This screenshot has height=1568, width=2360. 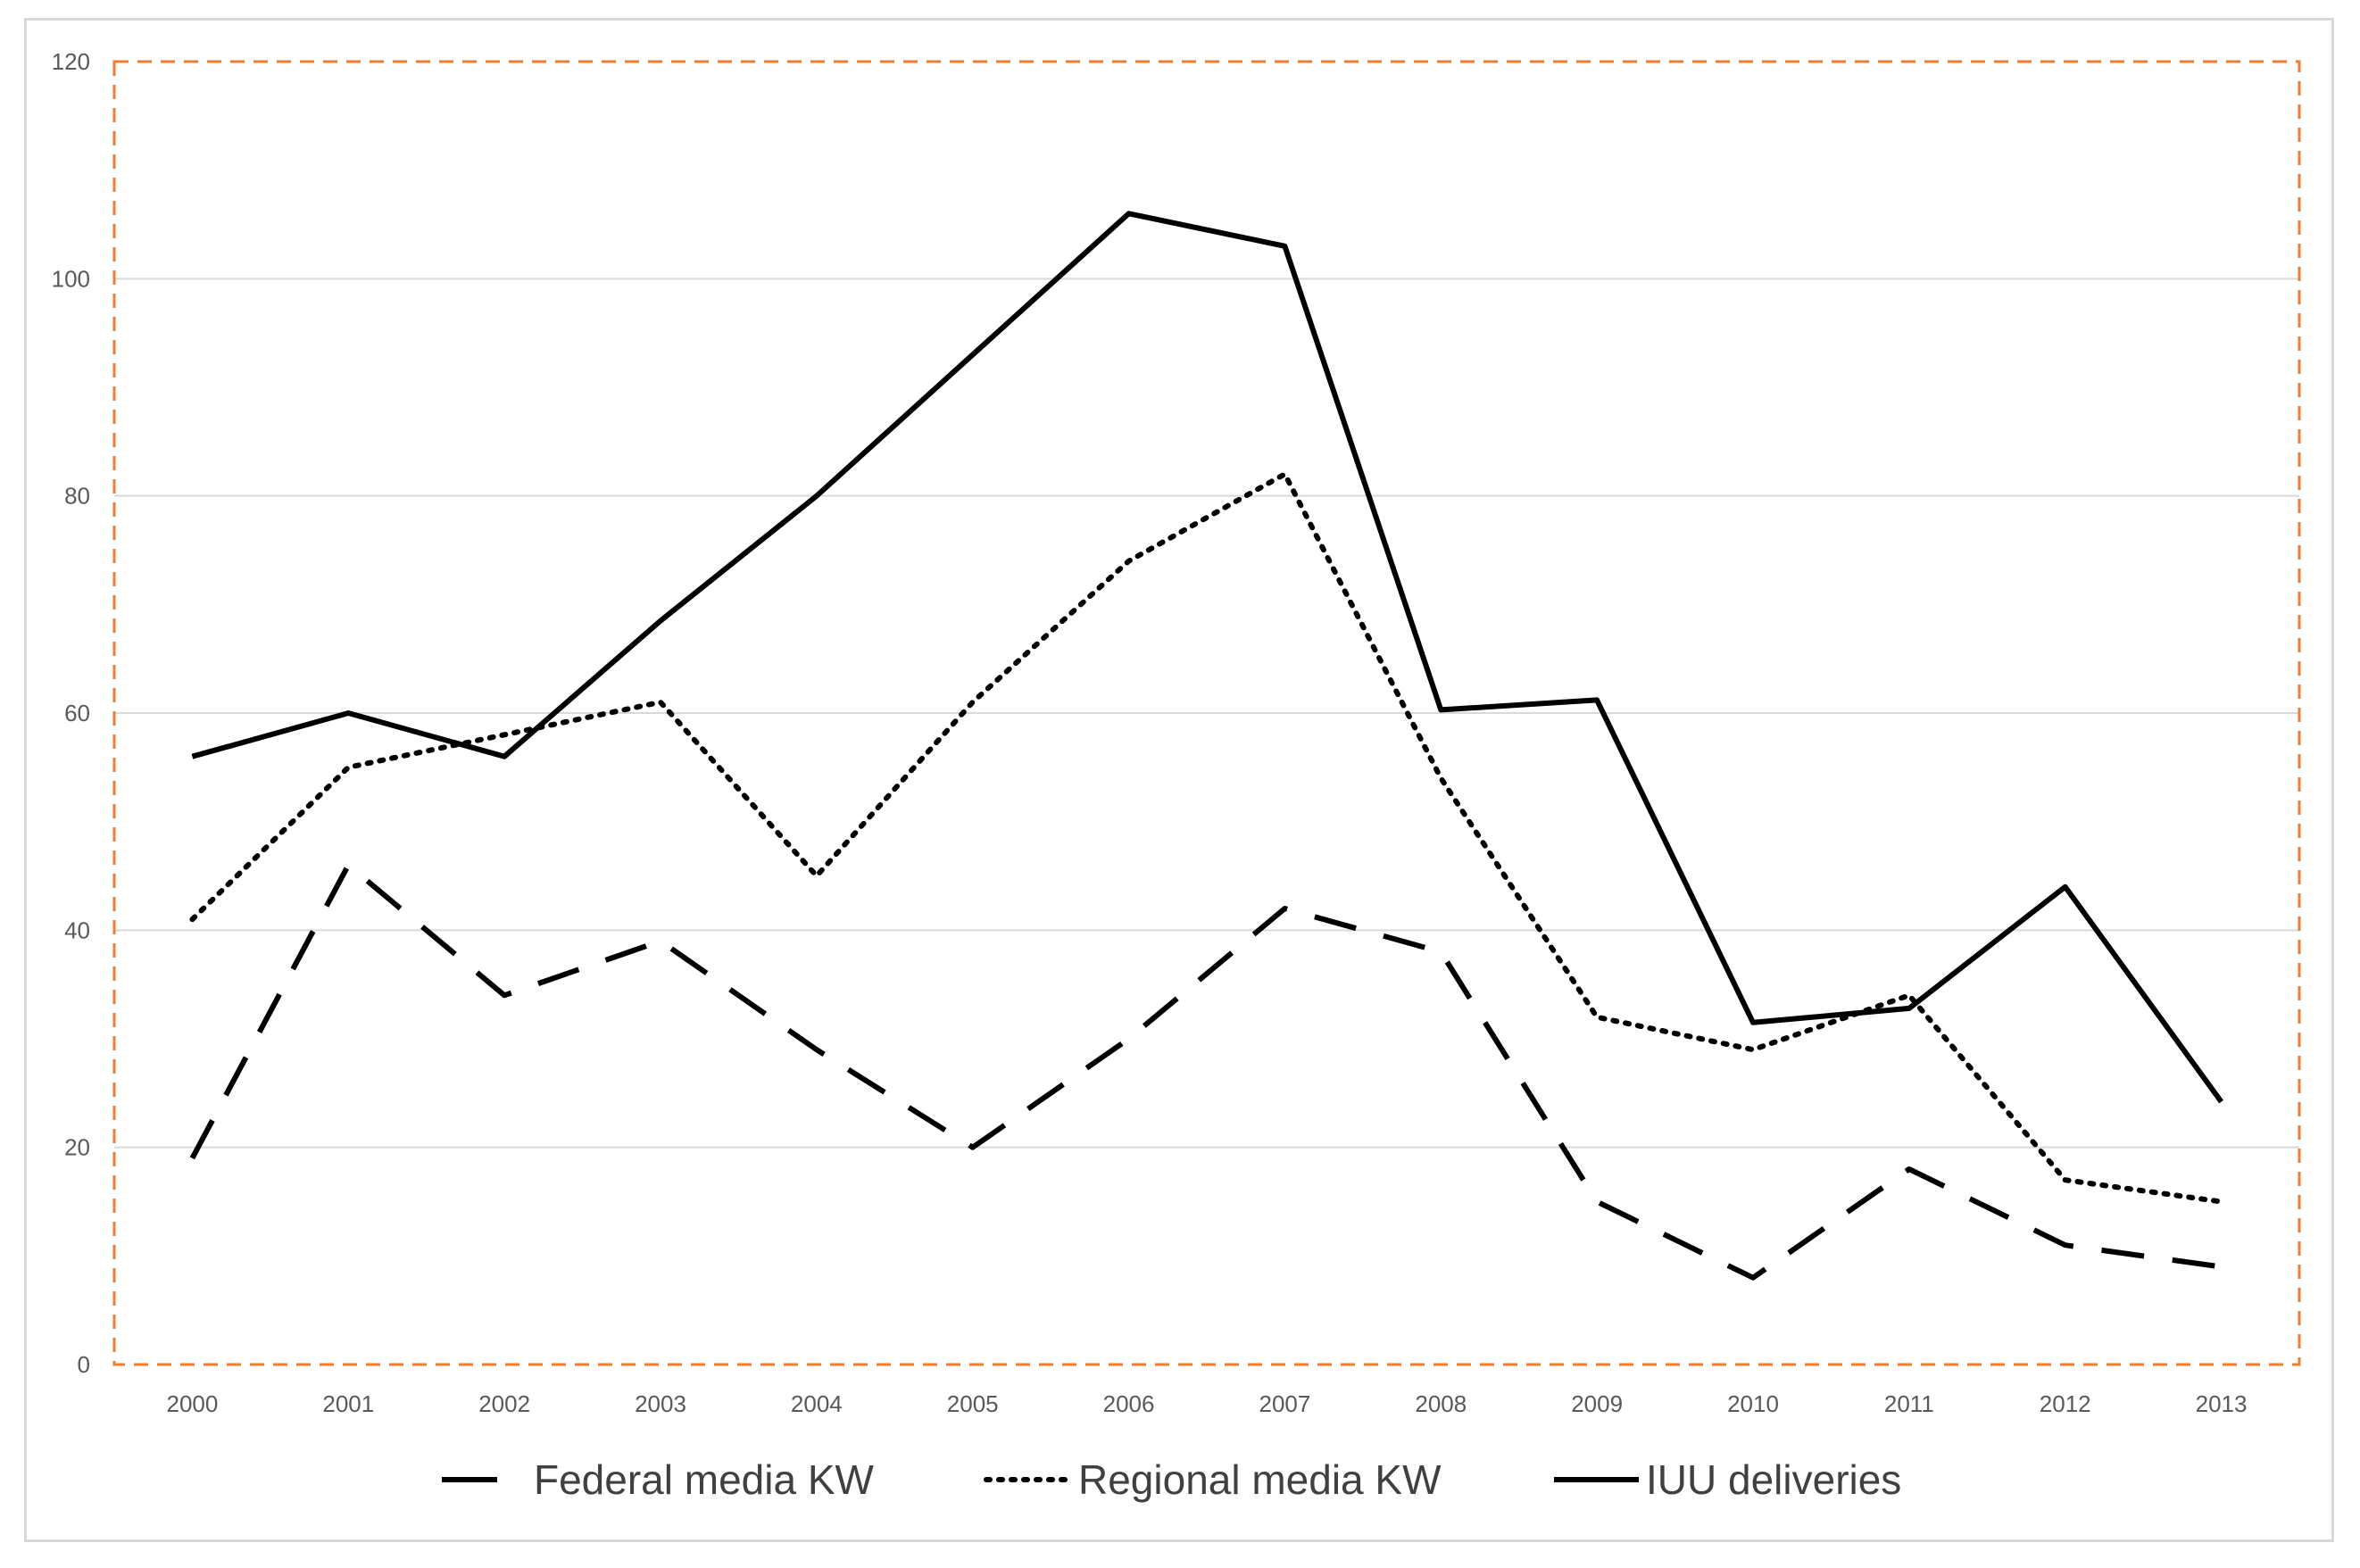 I want to click on legend-label: Federal media KW, so click(x=704, y=1479).